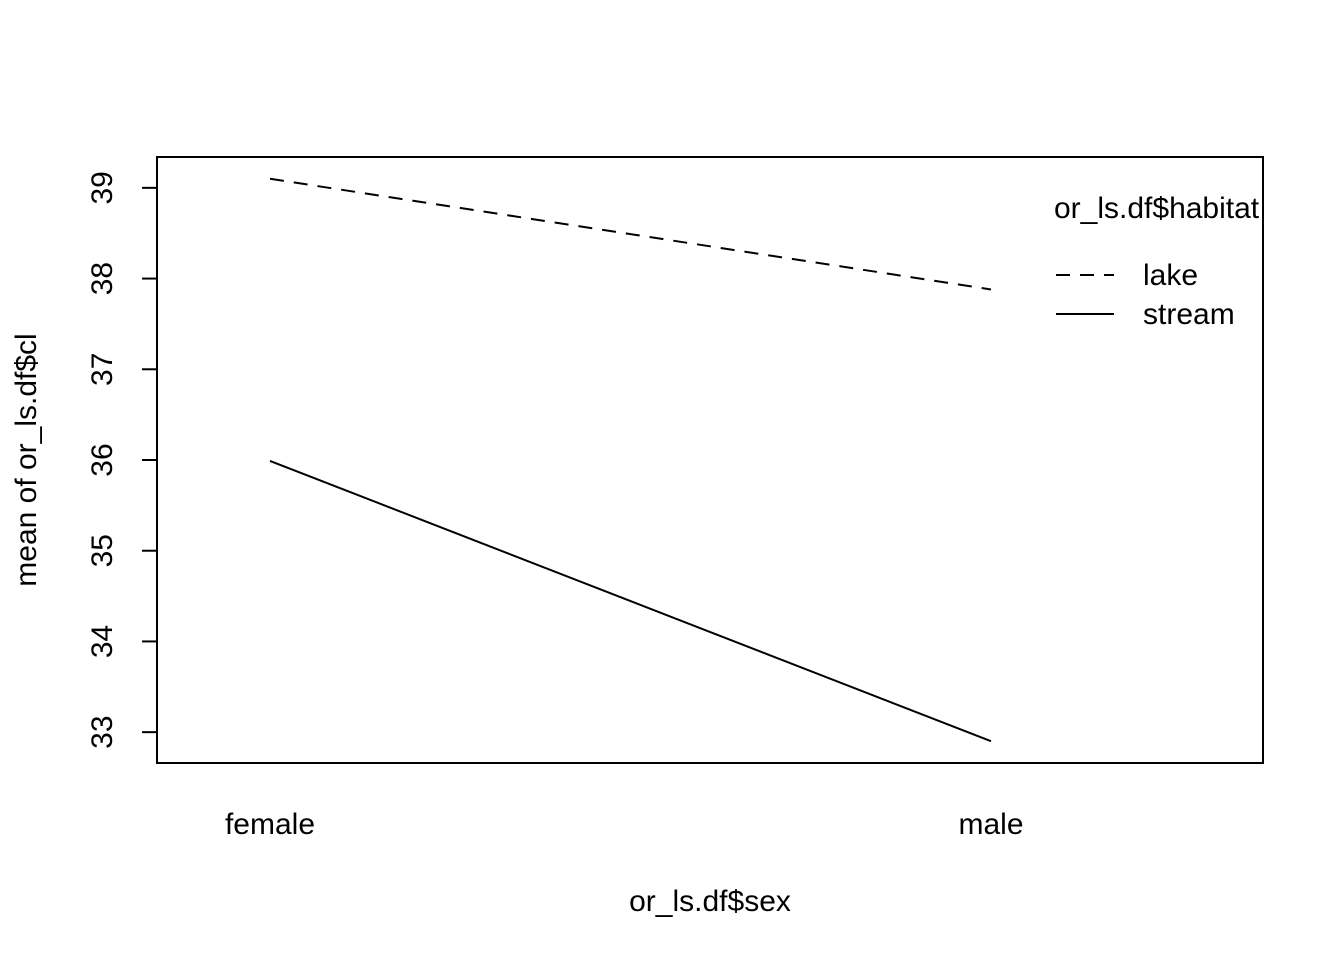  Describe the element at coordinates (102, 459) in the screenshot. I see `y-tick-label: 36` at that location.